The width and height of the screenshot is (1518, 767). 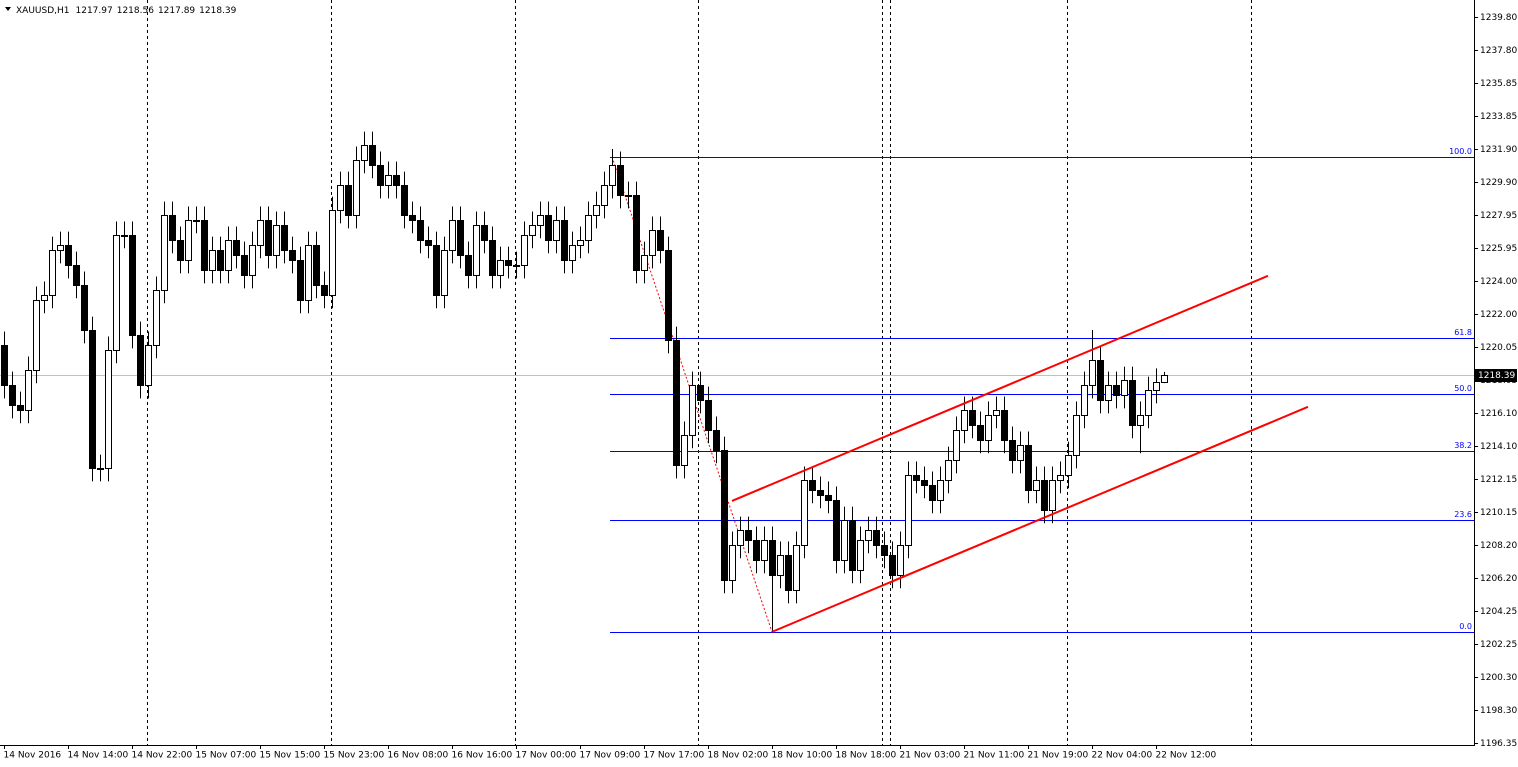 I want to click on y-tick-label: 1210.15, so click(x=1498, y=513).